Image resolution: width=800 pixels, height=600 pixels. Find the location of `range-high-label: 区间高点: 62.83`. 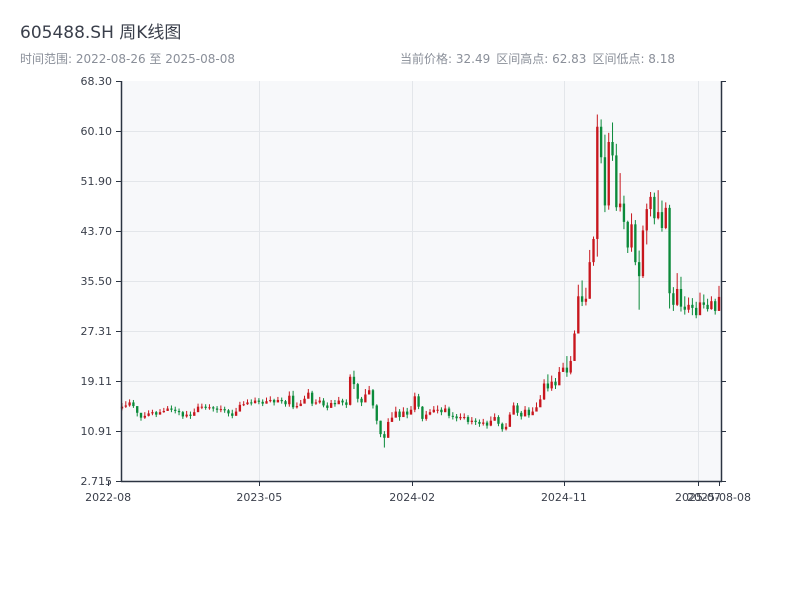

range-high-label: 区间高点: 62.83 is located at coordinates (541, 59).